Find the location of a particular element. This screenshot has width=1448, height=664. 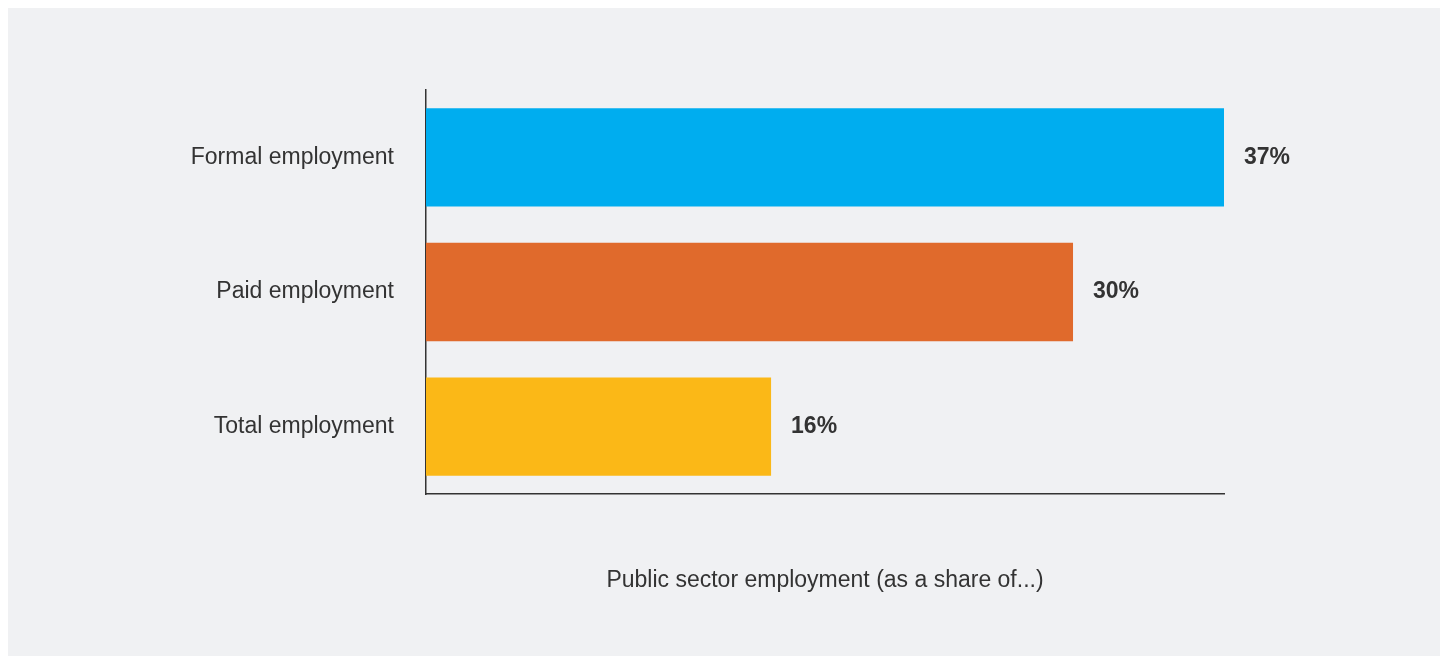

y-tick-label: Total employment is located at coordinates (304, 425).